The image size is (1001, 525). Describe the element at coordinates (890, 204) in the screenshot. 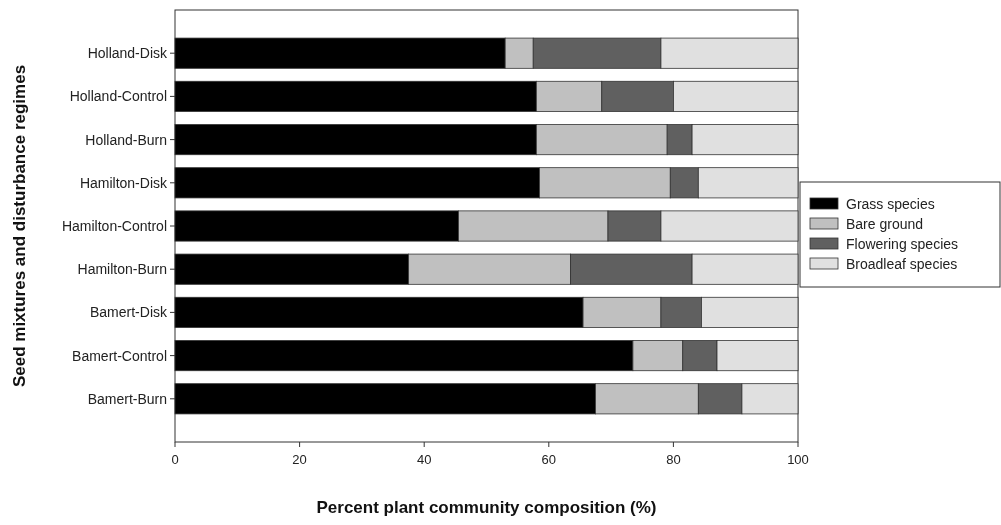

I see `legend-label: Grass species` at that location.